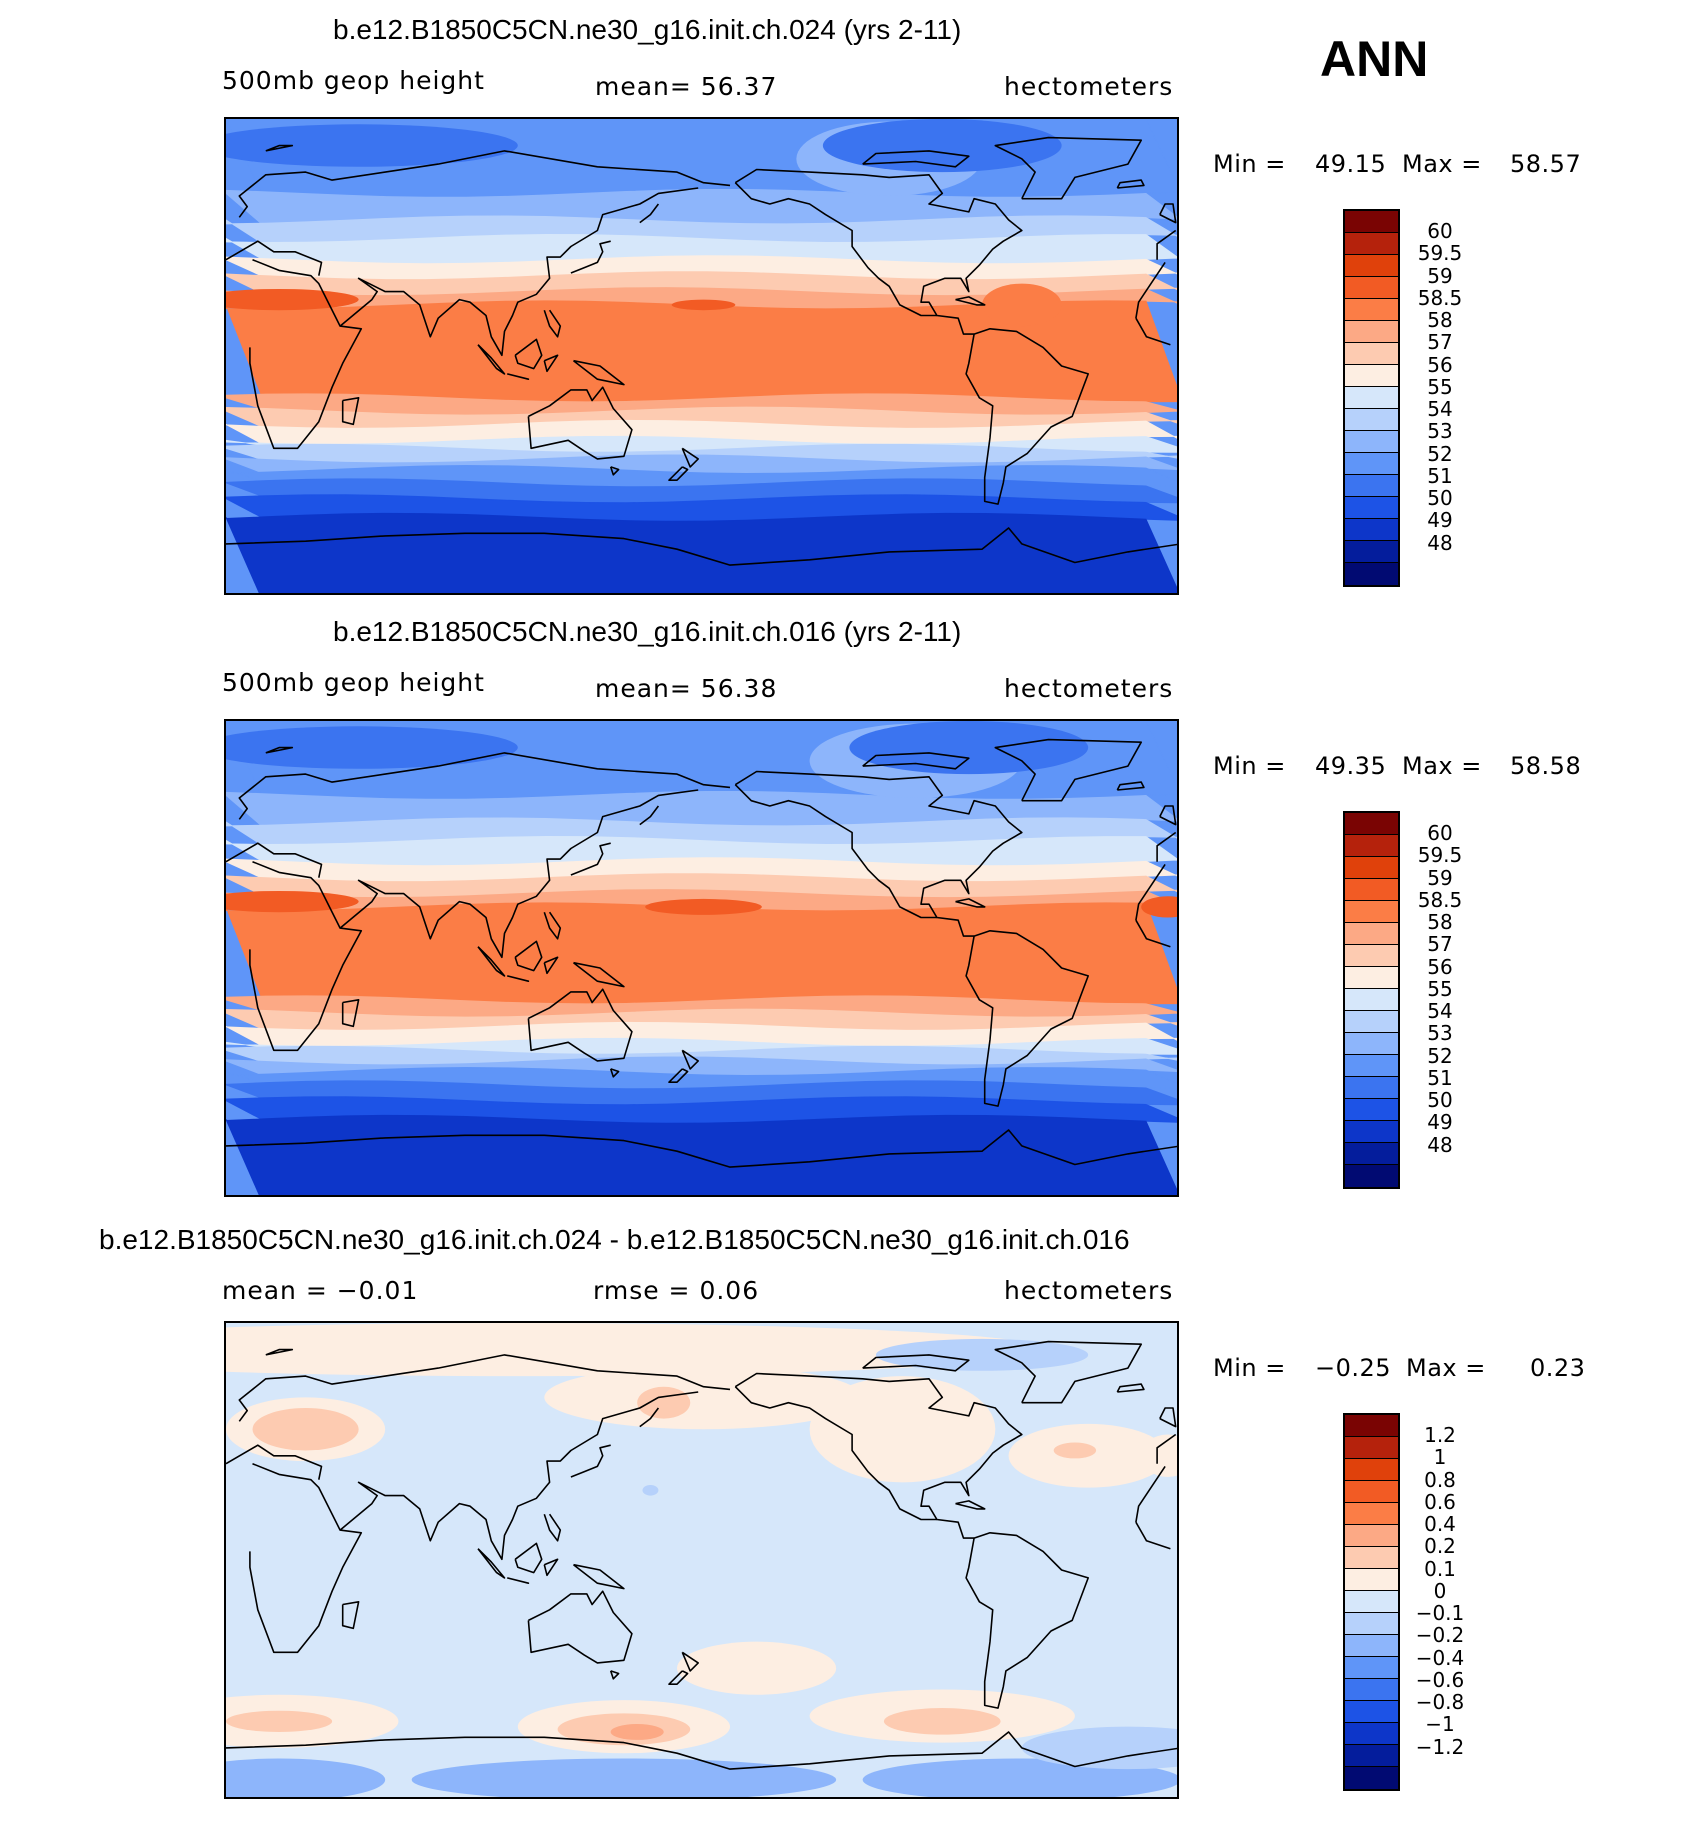 The height and width of the screenshot is (1825, 1708). I want to click on colorbar-tick-label: −0.2, so click(1440, 1635).